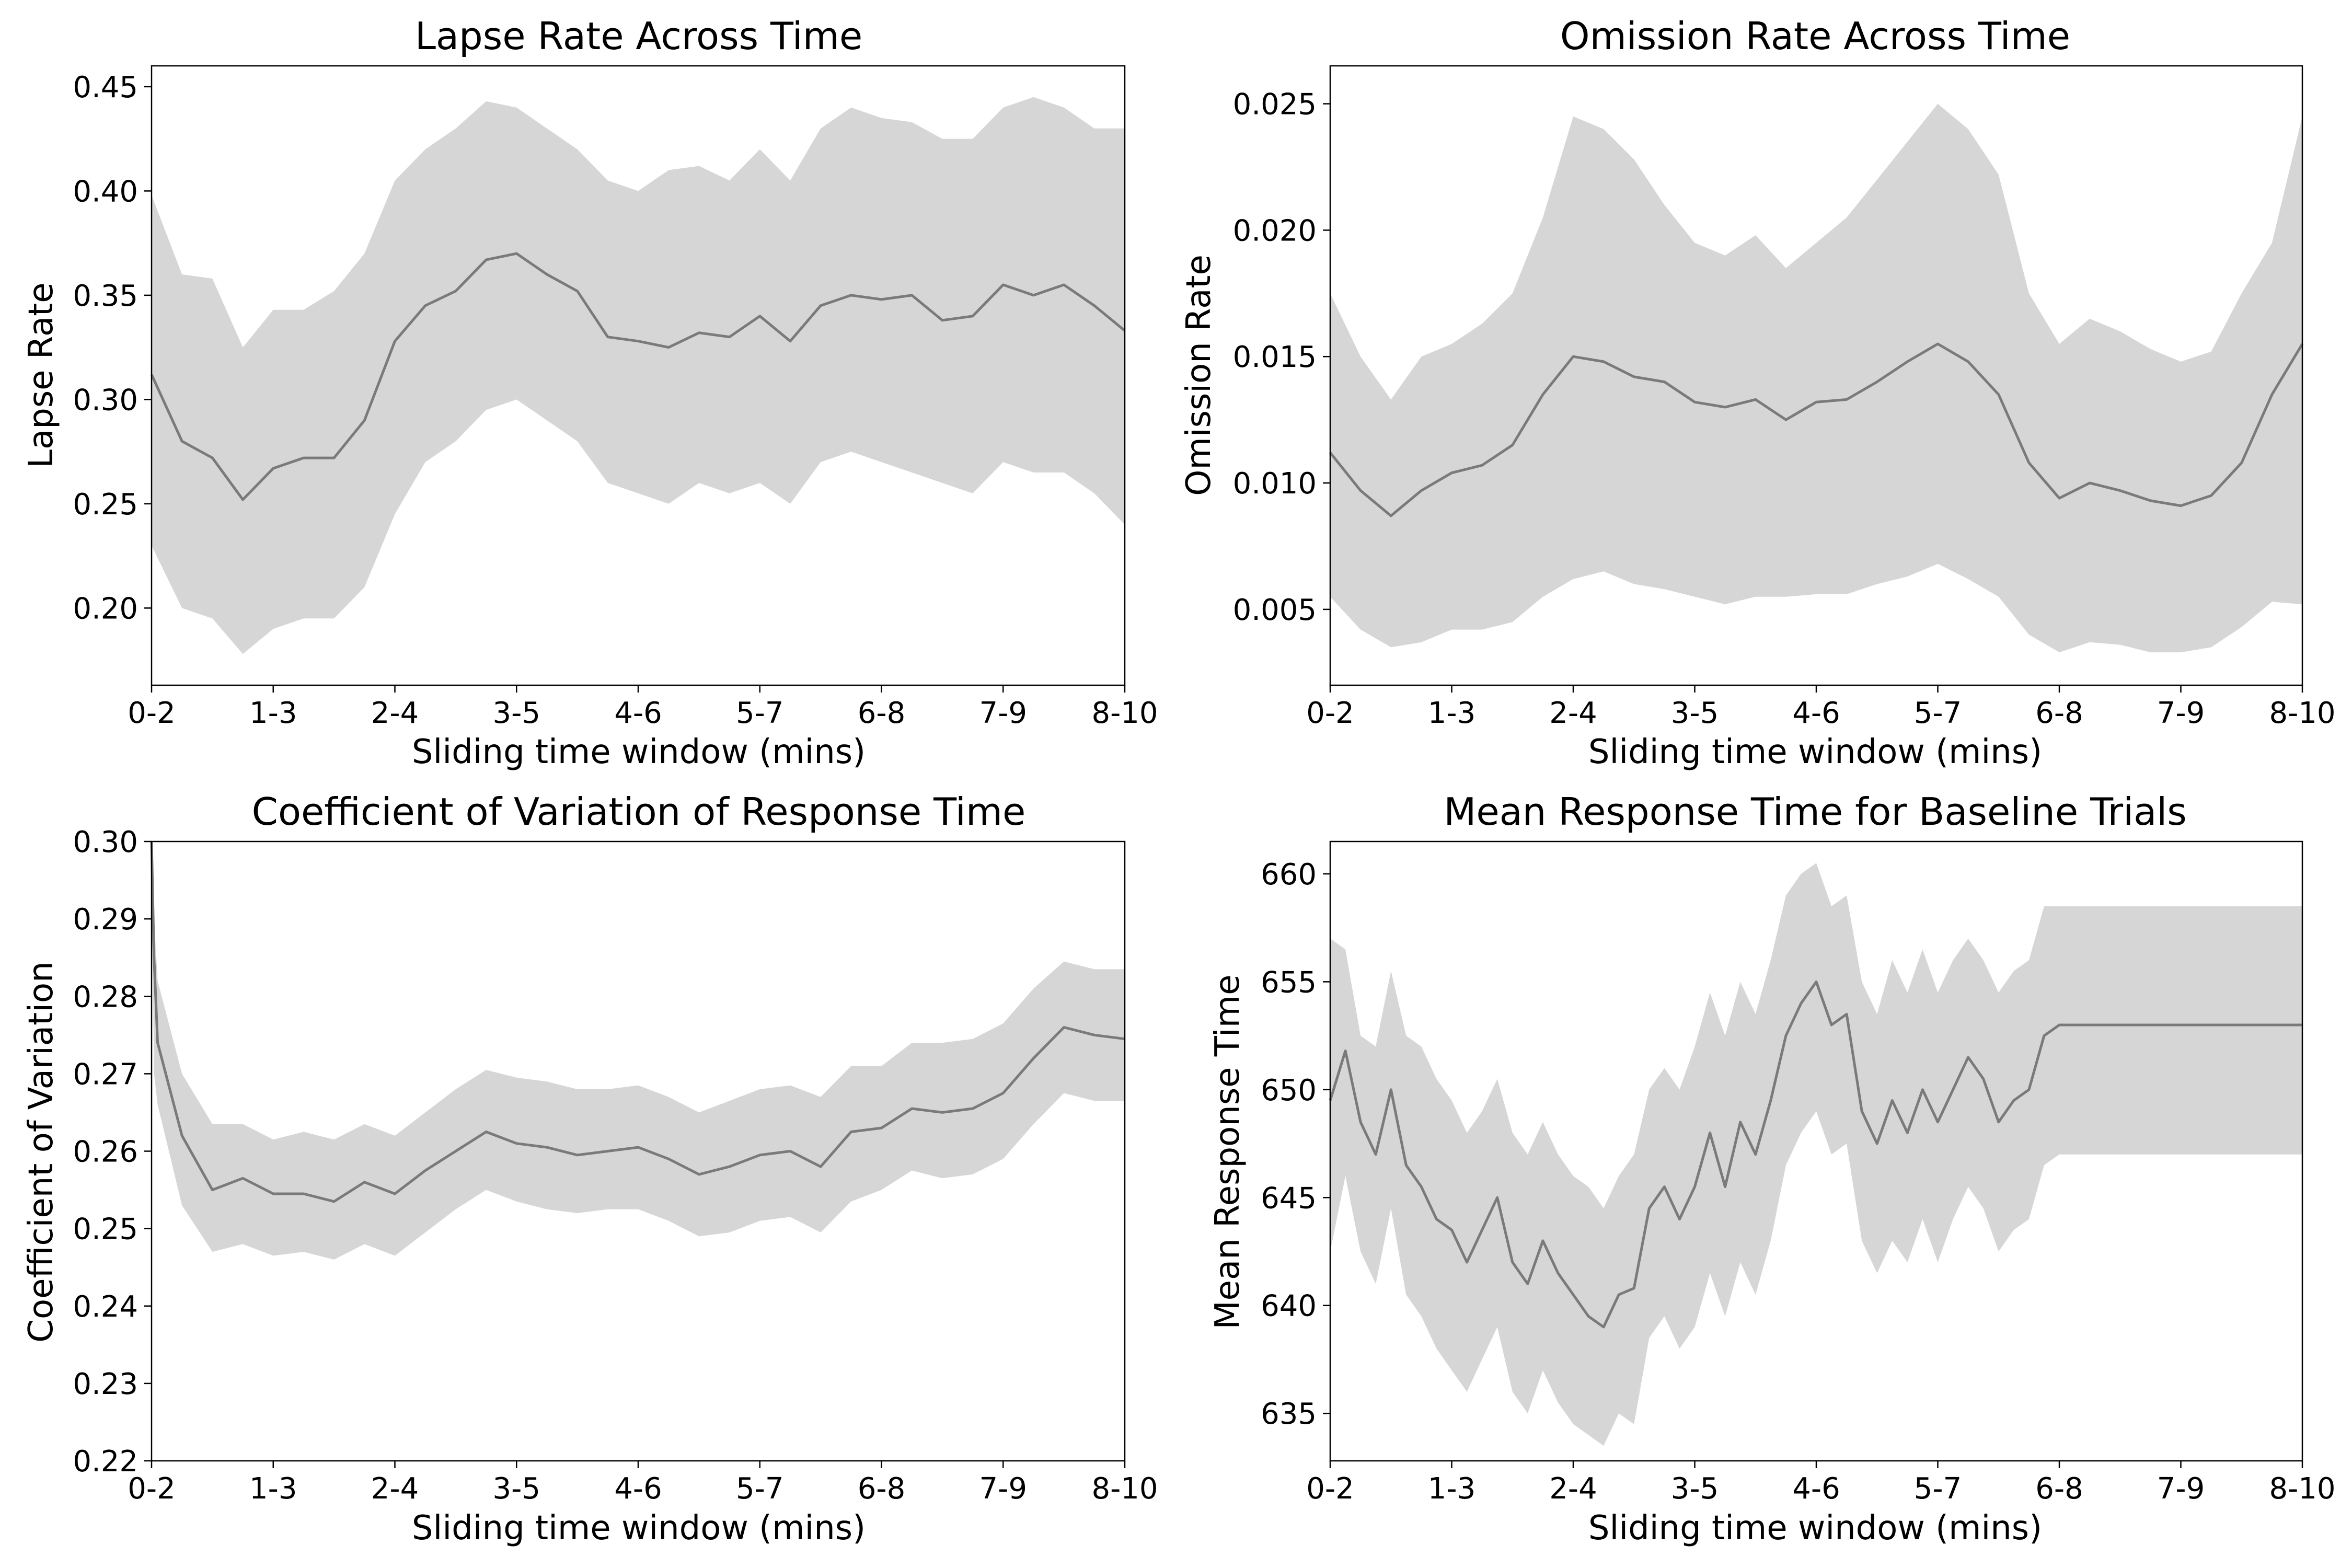 The image size is (2352, 1568). What do you see at coordinates (105, 1152) in the screenshot?
I see `y-tick-label: 0.26` at bounding box center [105, 1152].